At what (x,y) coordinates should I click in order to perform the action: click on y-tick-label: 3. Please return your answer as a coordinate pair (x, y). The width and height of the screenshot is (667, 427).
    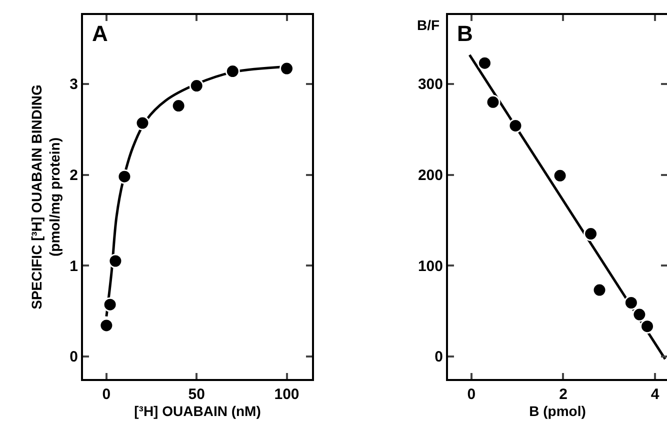
    Looking at the image, I should click on (74, 85).